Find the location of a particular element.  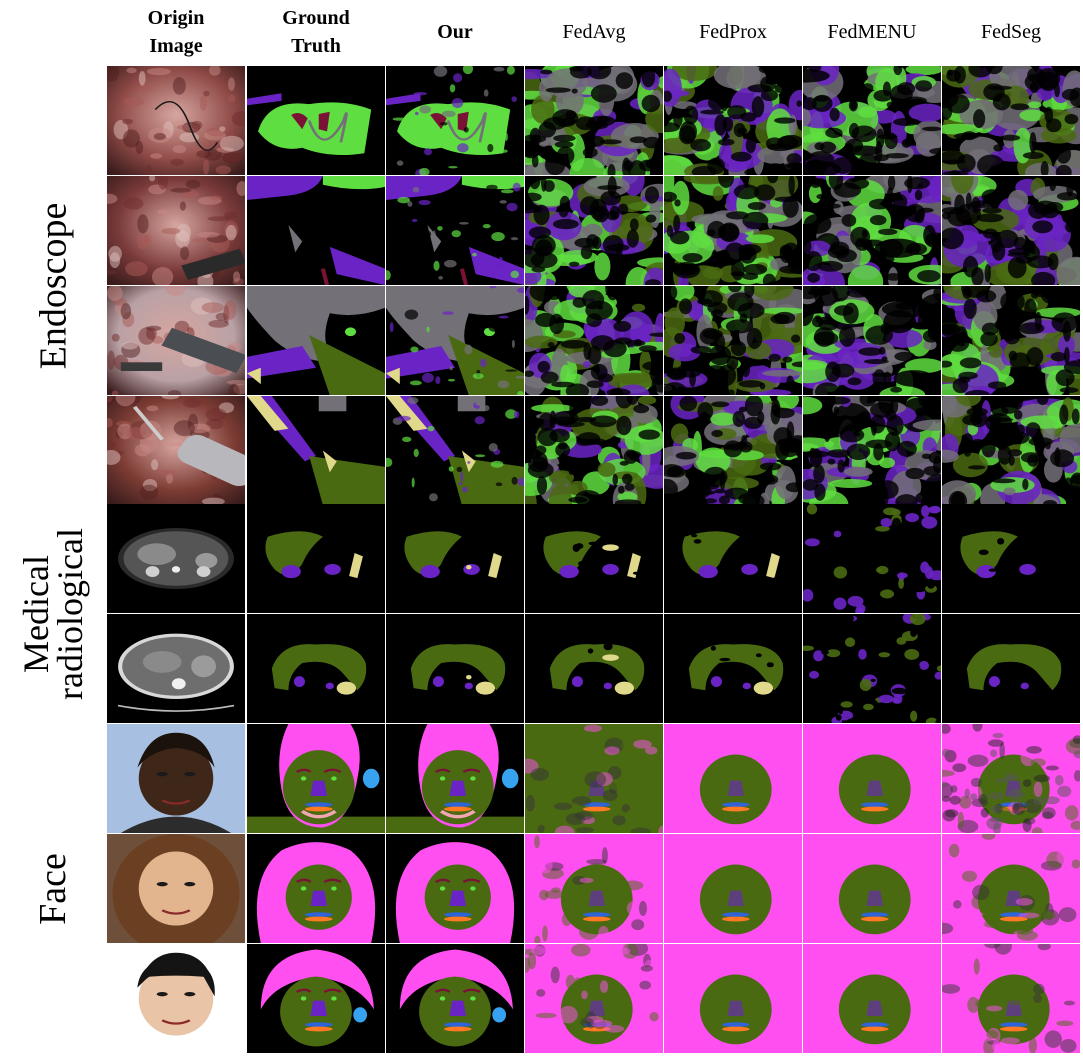

image-face-row7-gt is located at coordinates (316, 778).